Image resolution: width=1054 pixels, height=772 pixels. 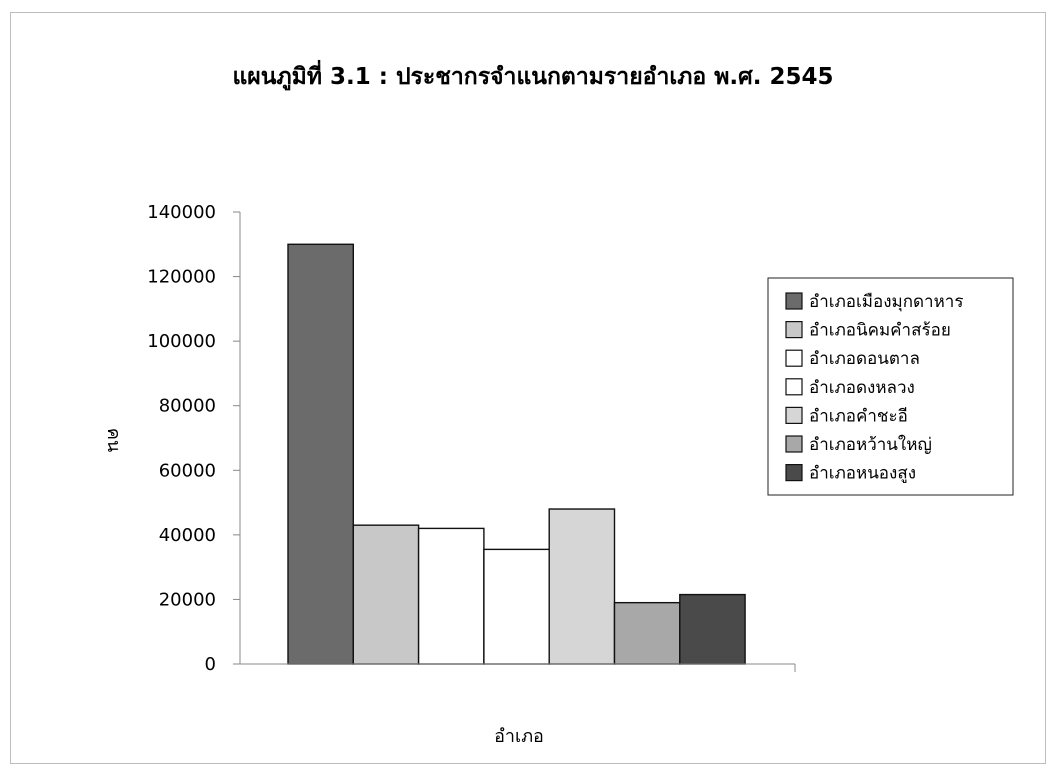 I want to click on legend-label: อำเภอหนองสูง, so click(x=862, y=474).